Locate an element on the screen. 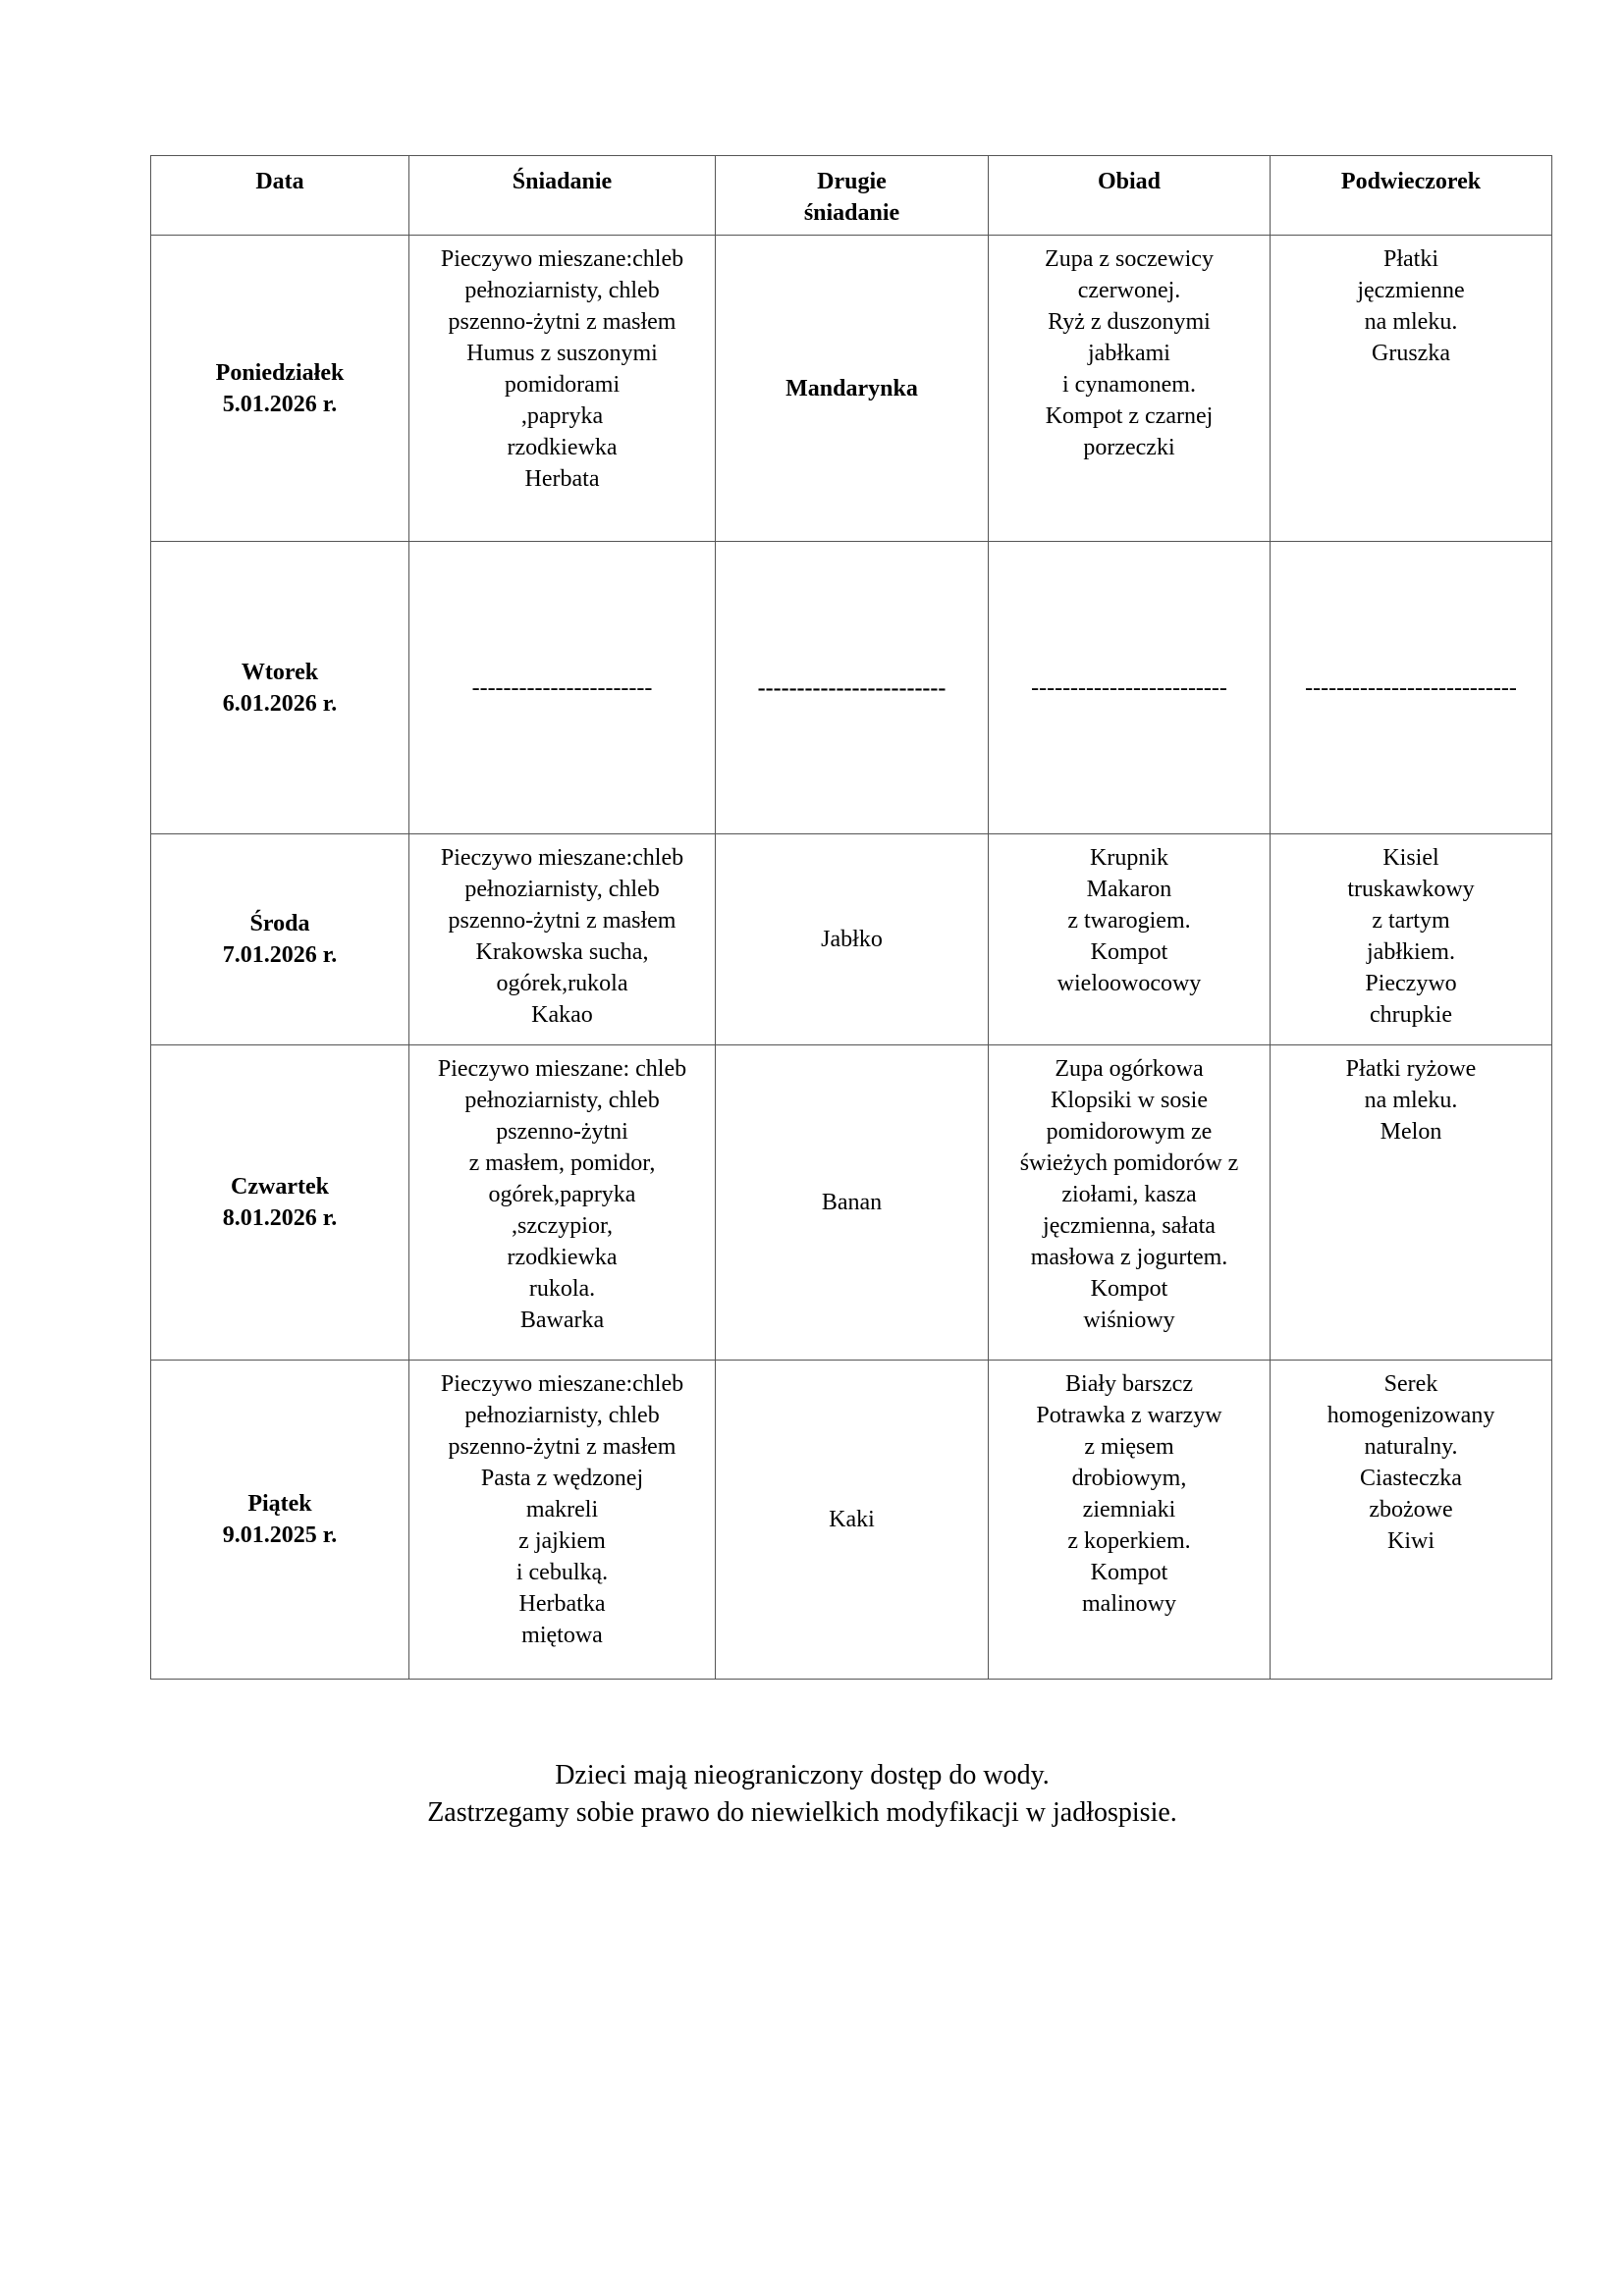 The image size is (1624, 2296). day-cell: Środa 7.01.2026 r. is located at coordinates (279, 939).